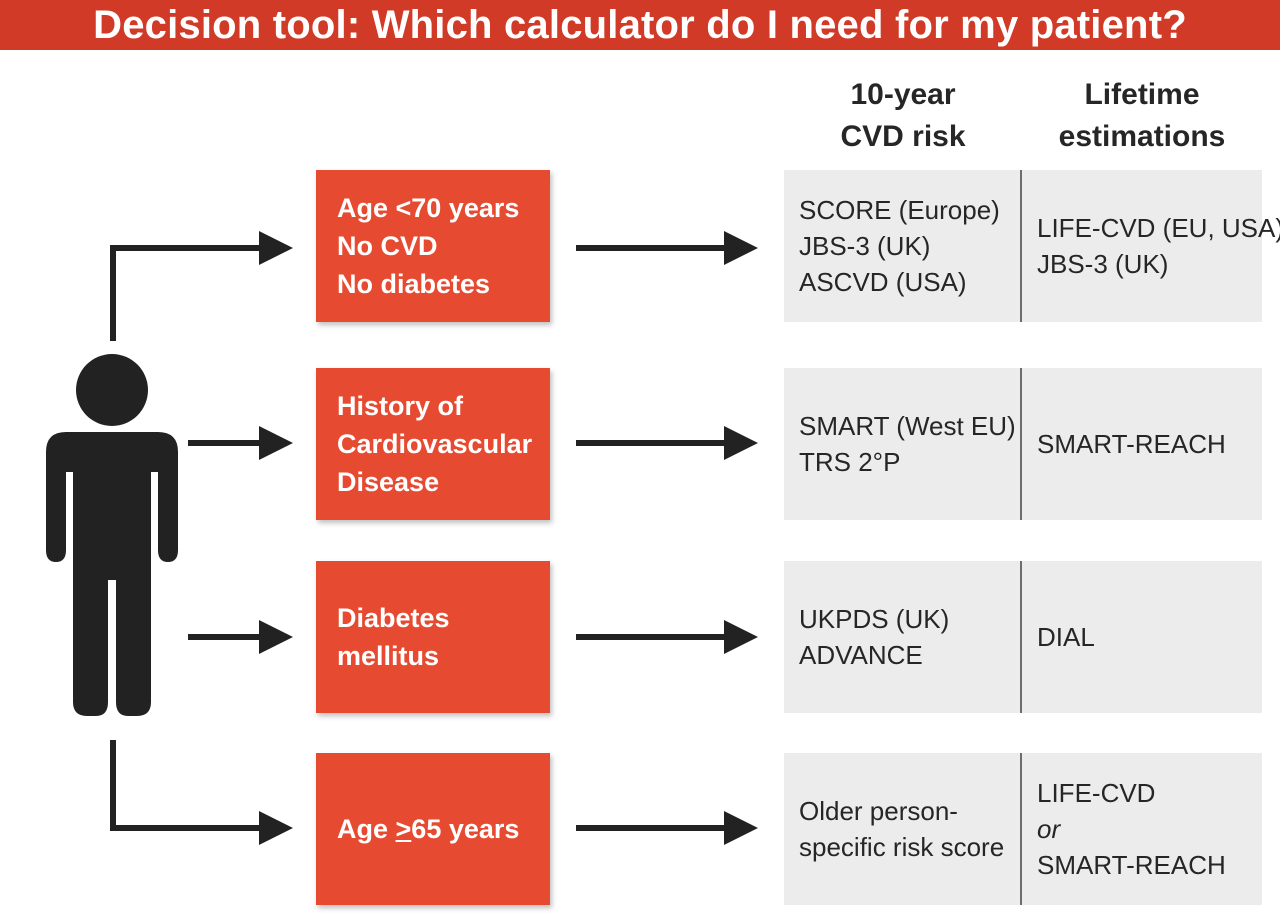 Image resolution: width=1280 pixels, height=920 pixels. What do you see at coordinates (1158, 228) in the screenshot?
I see `calculator-name: LIFE-CVD (EU, USA)` at bounding box center [1158, 228].